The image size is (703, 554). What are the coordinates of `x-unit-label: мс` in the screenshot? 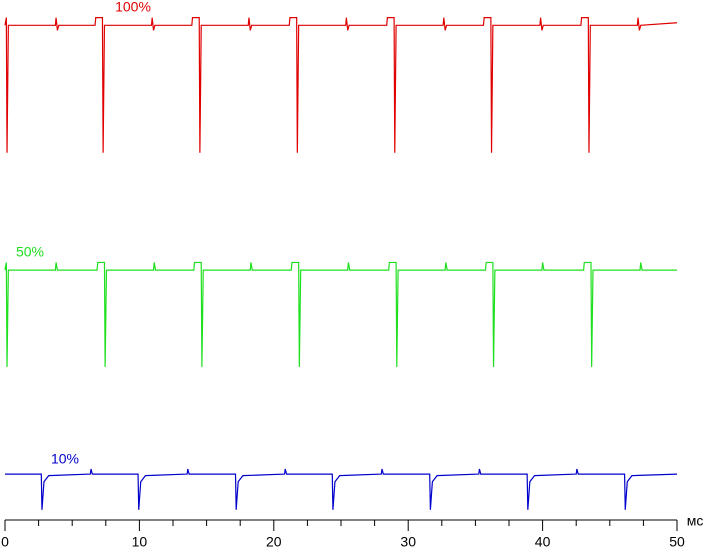 It's located at (695, 521).